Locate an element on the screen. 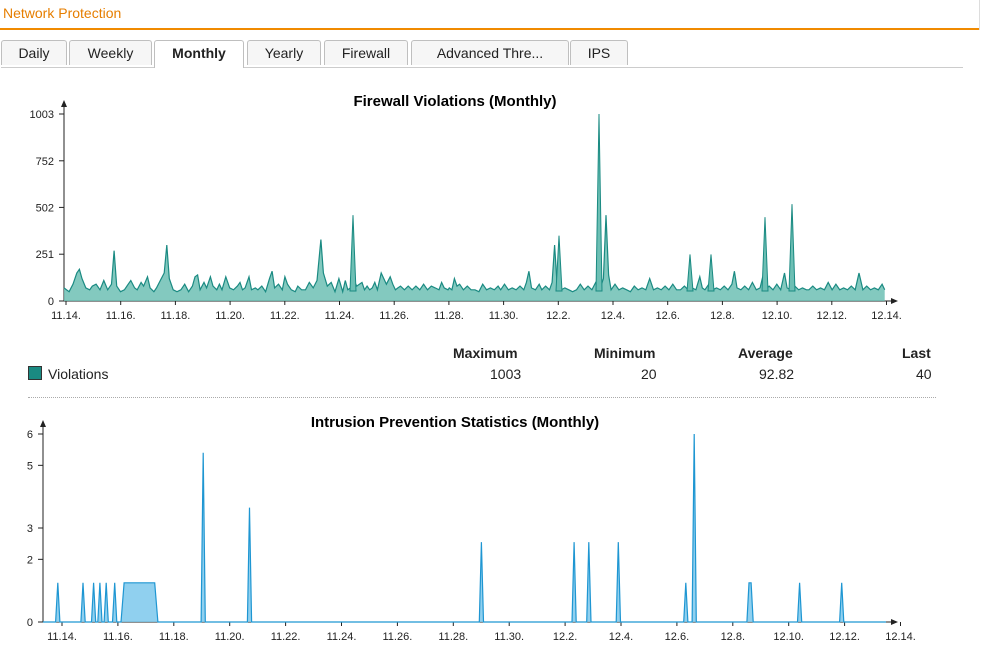 The image size is (984, 653). ips-x-tick-label: 11.30. is located at coordinates (509, 637).